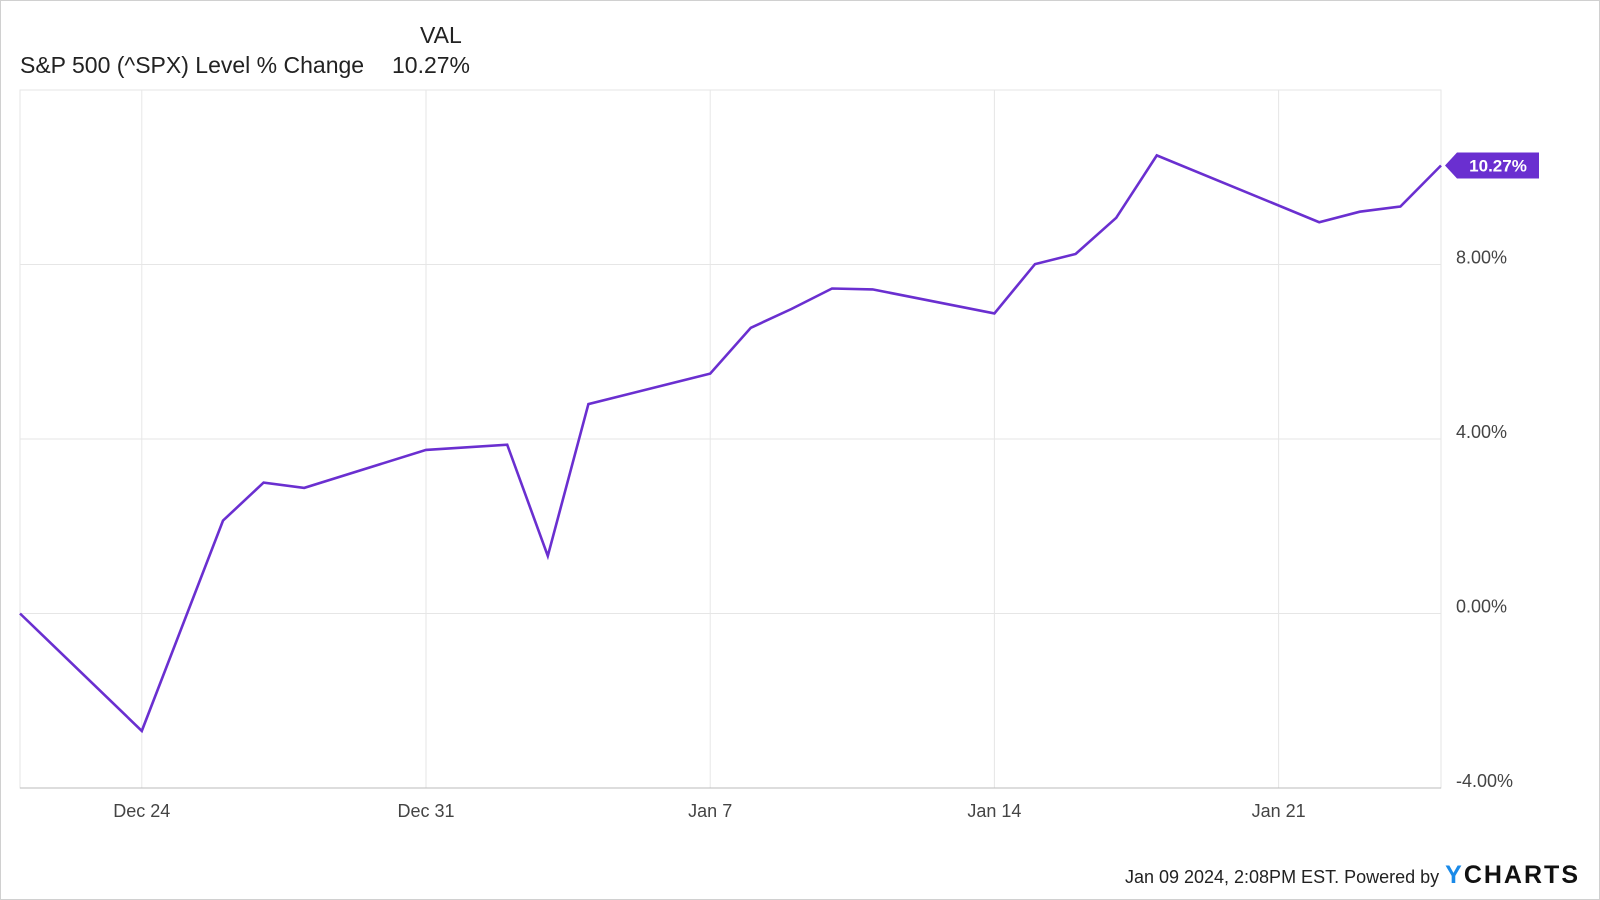  Describe the element at coordinates (994, 811) in the screenshot. I see `x-tick-label: Jan 14` at that location.